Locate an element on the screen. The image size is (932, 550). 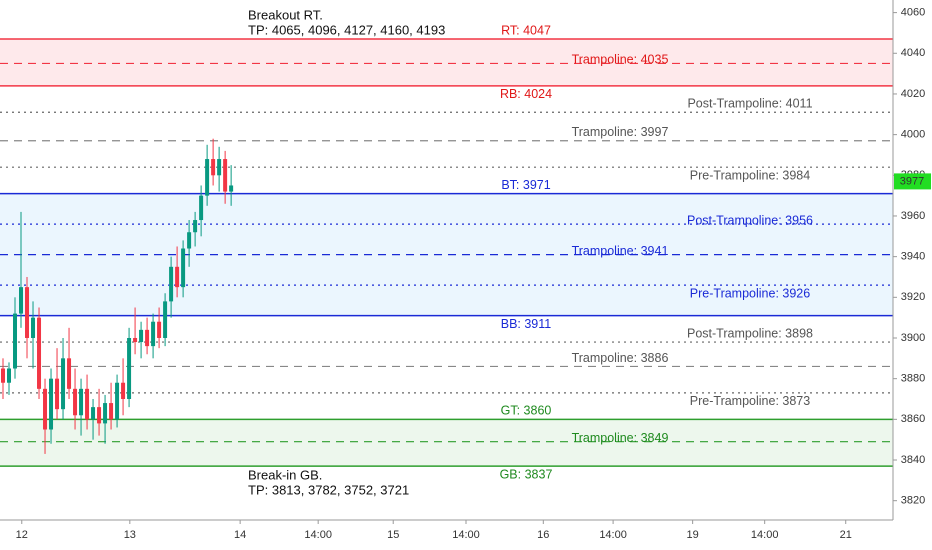
x-tick-label: 12 is located at coordinates (22, 535).